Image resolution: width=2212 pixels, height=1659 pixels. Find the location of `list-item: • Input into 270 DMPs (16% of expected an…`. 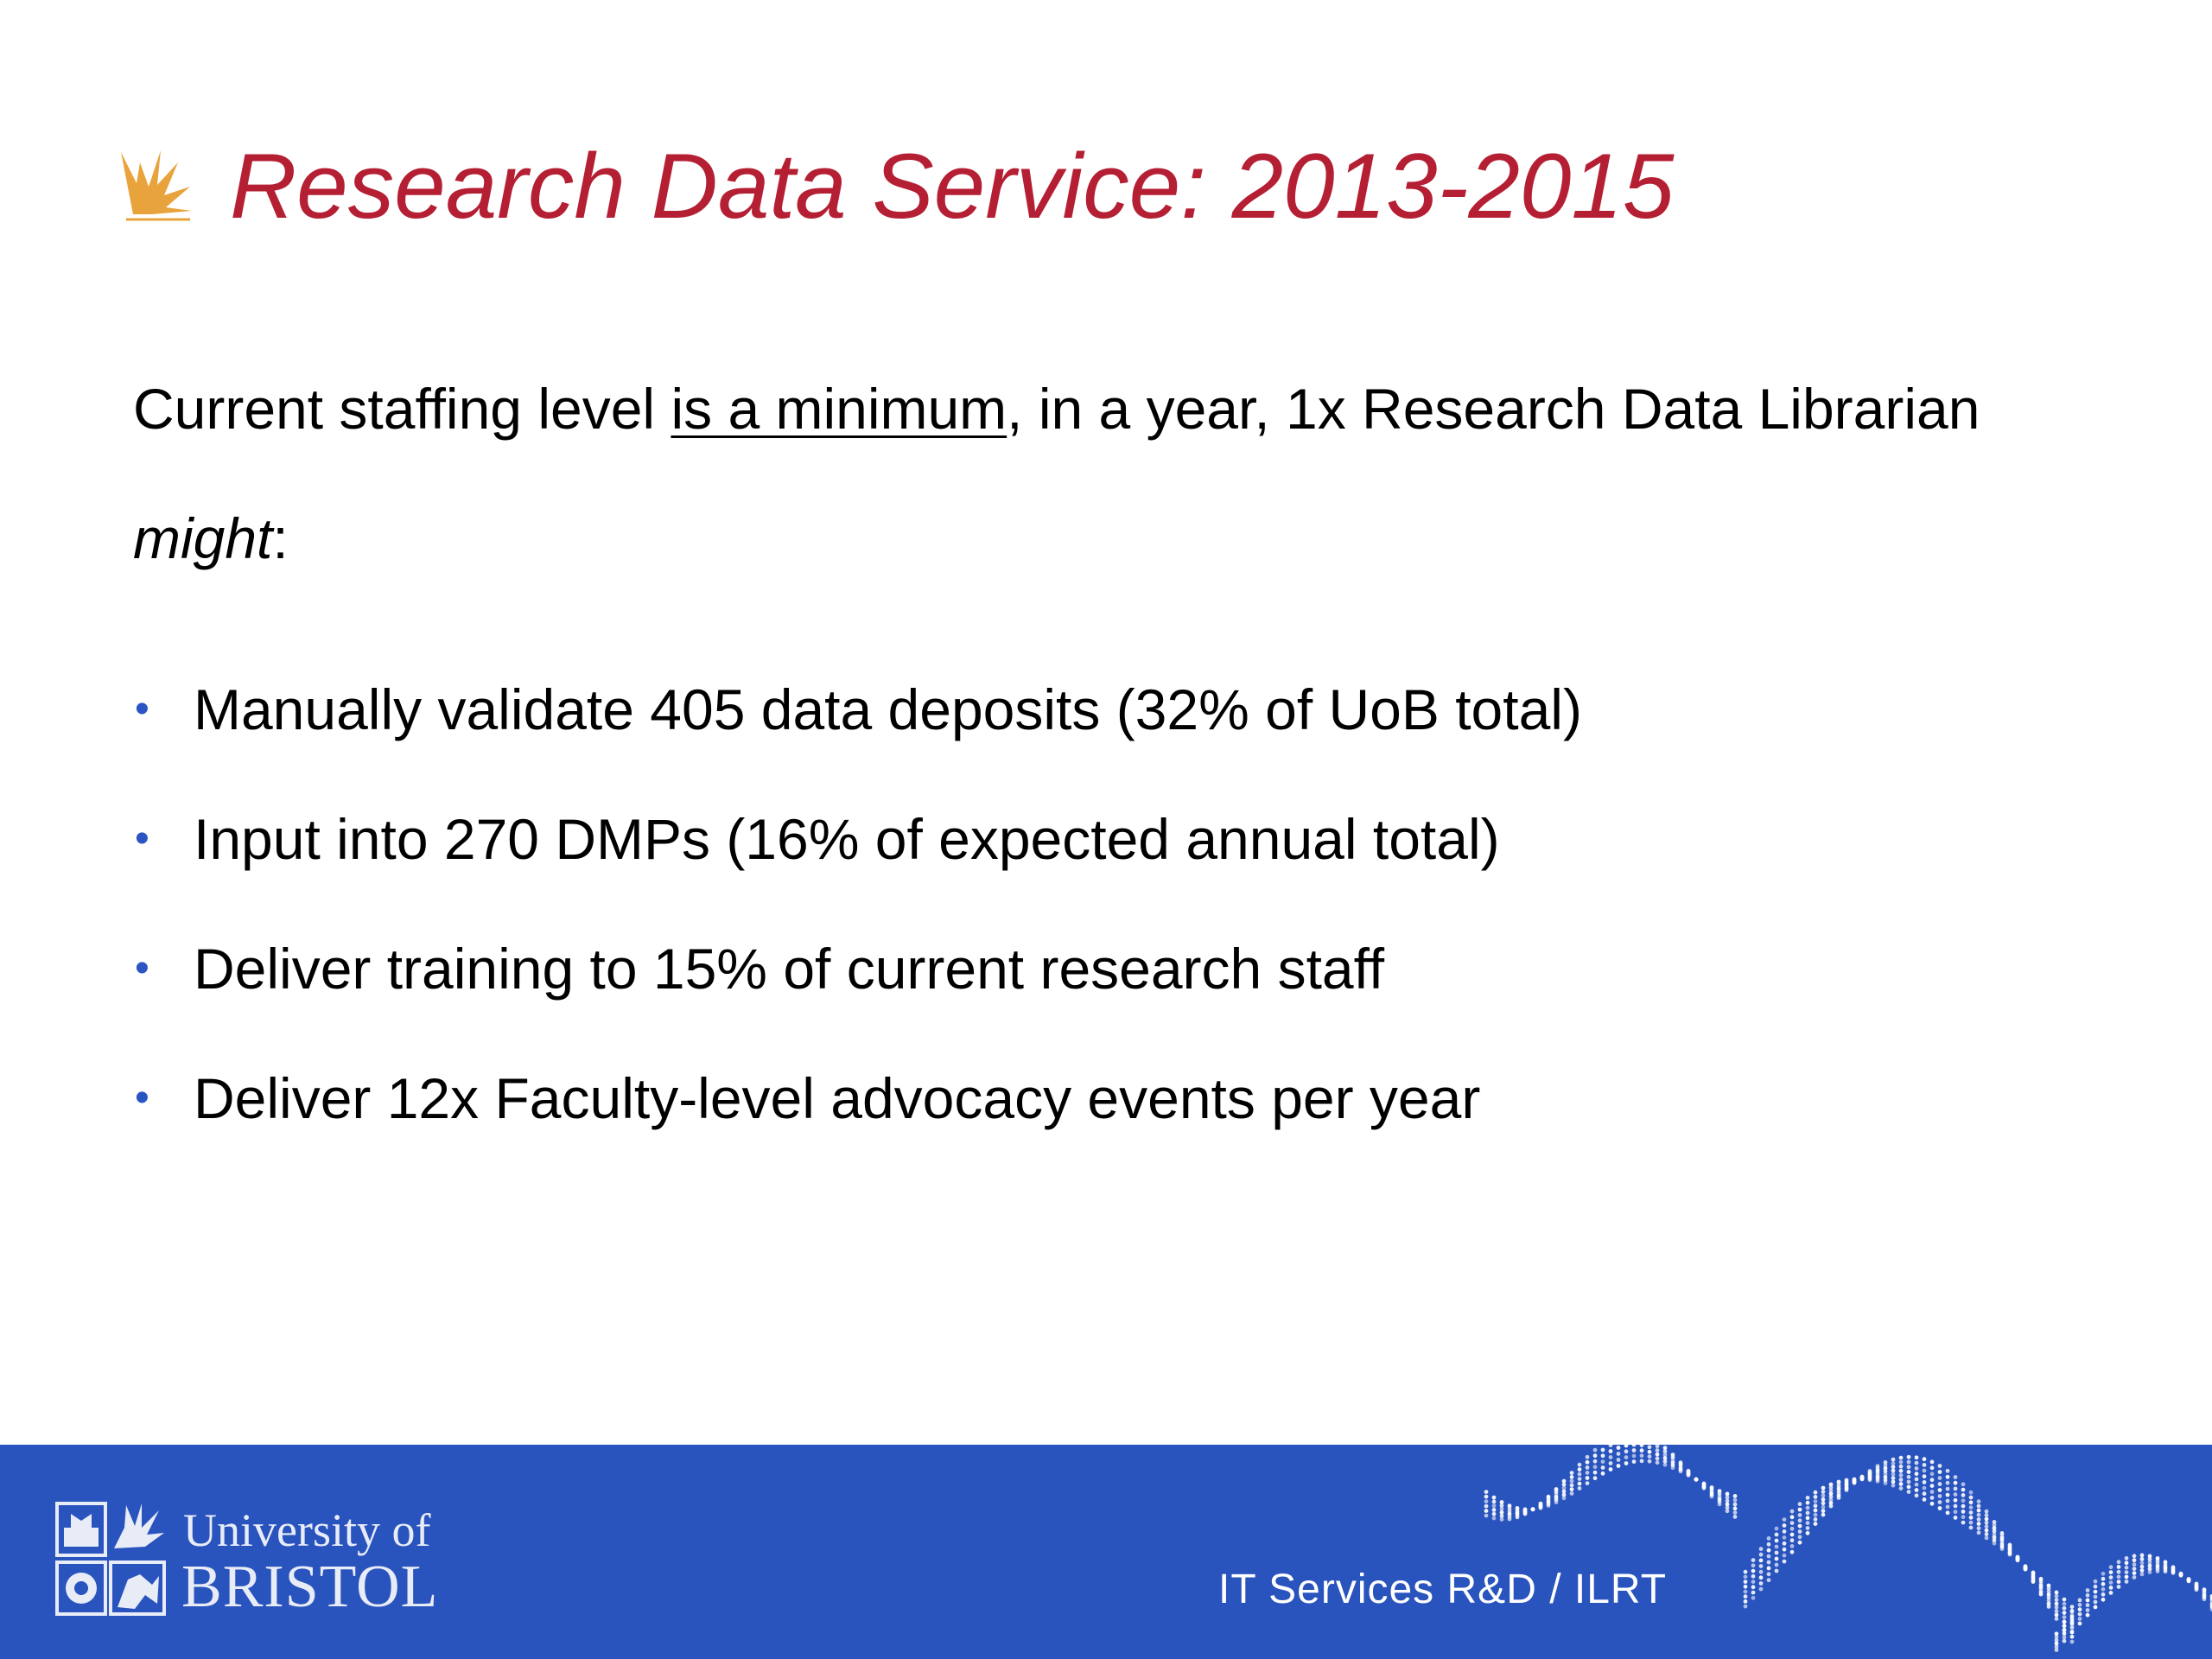

list-item: • Input into 270 DMPs (16% of expected an… is located at coordinates (857, 856).